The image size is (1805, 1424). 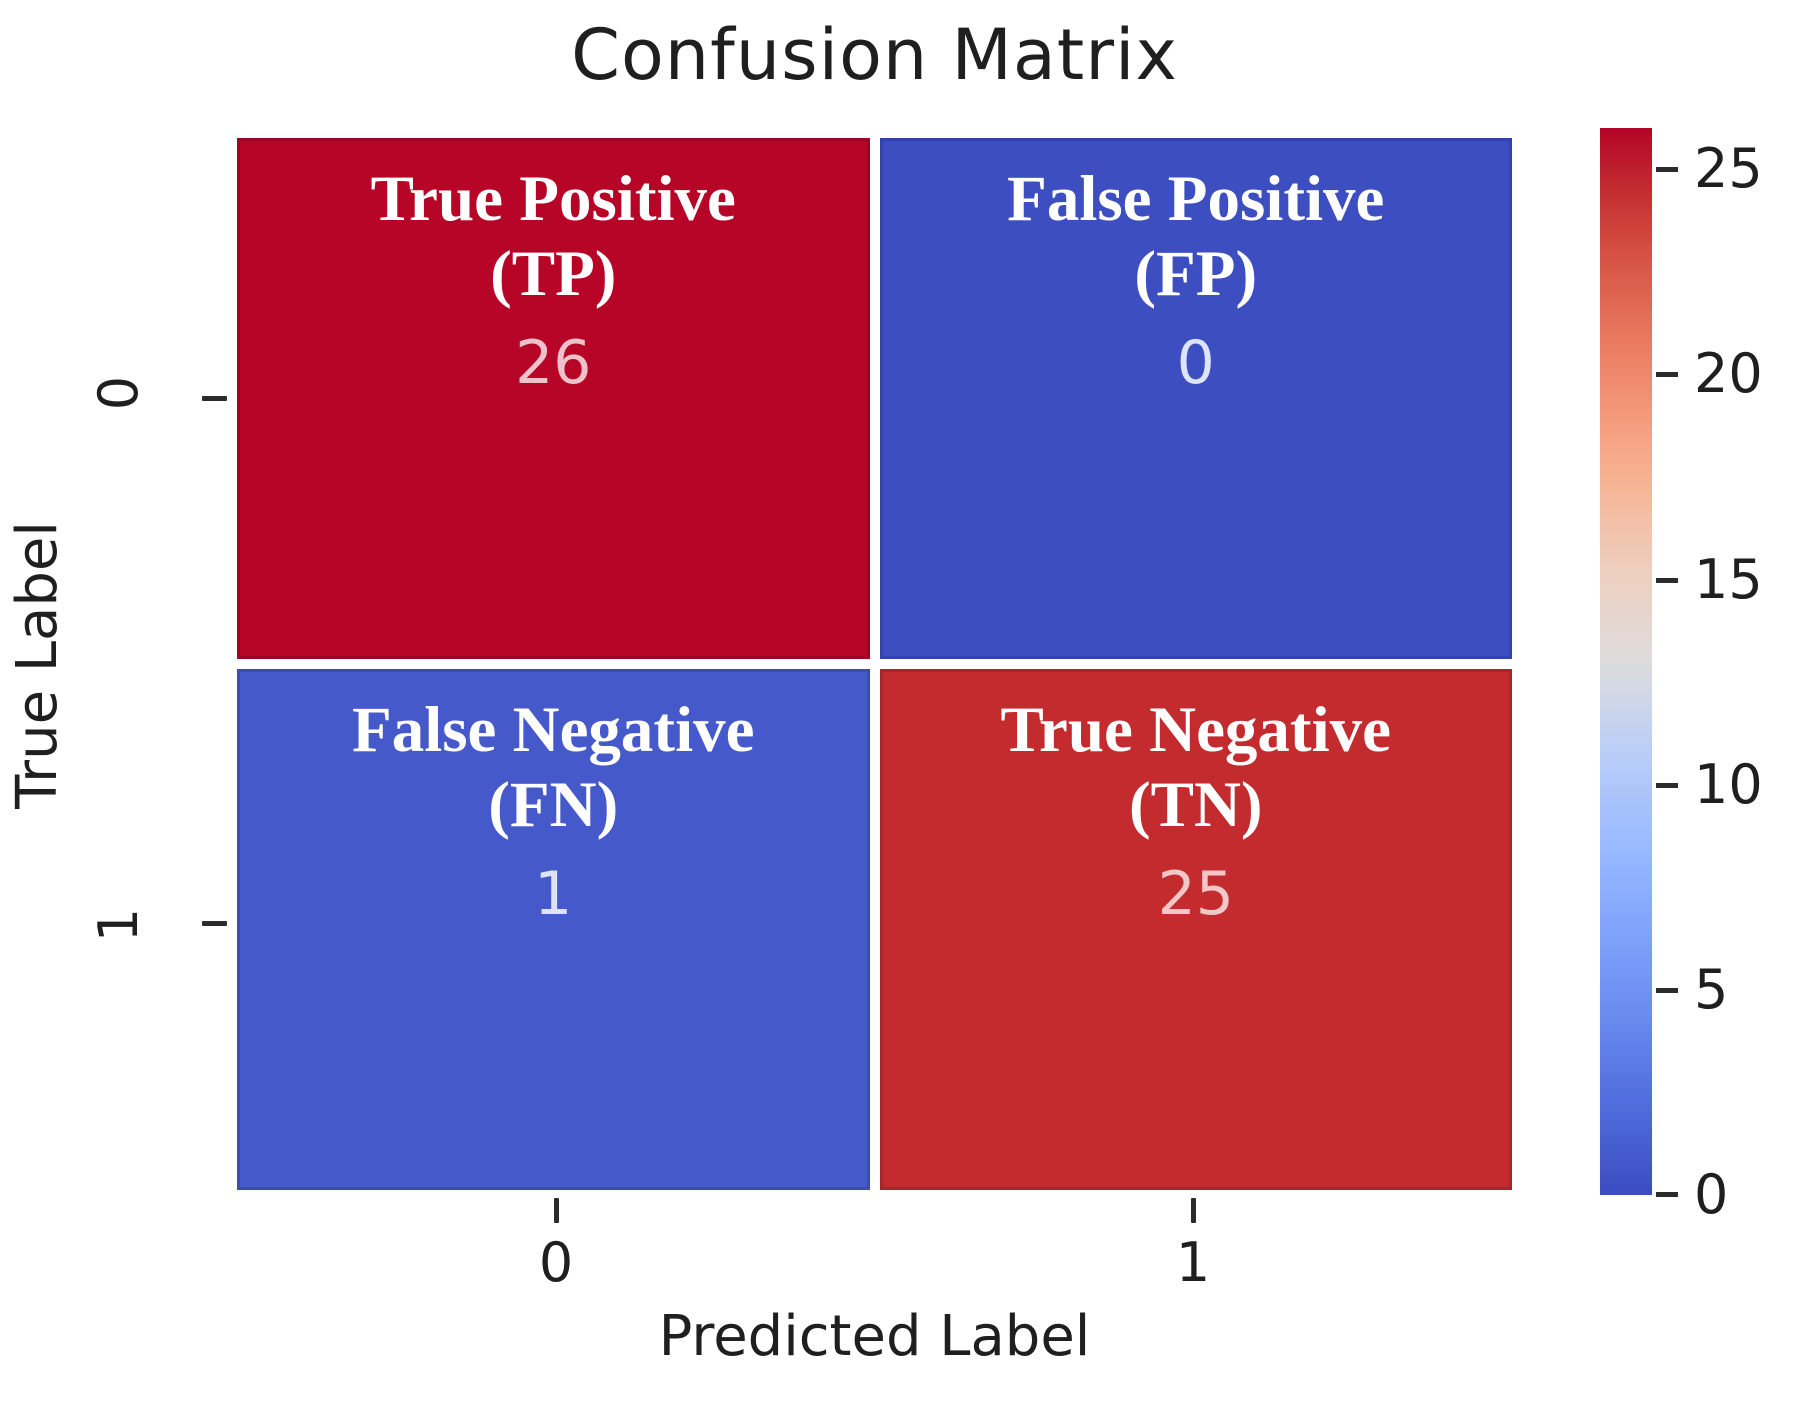 I want to click on x-tick-label-1: 1, so click(x=1193, y=1262).